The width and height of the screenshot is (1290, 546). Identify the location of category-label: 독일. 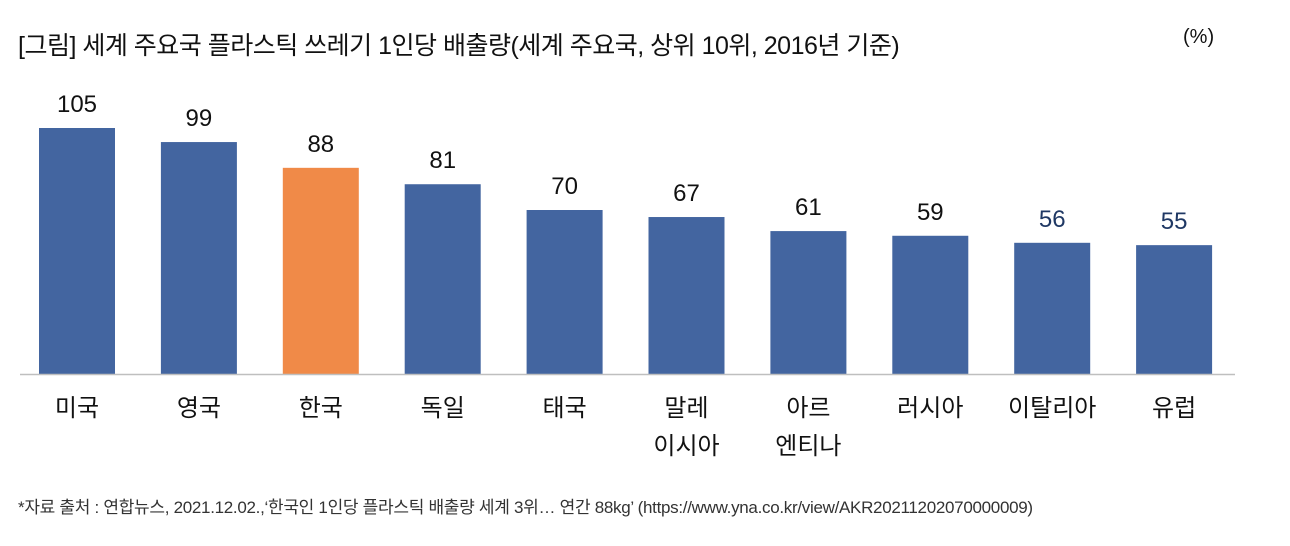
(443, 408).